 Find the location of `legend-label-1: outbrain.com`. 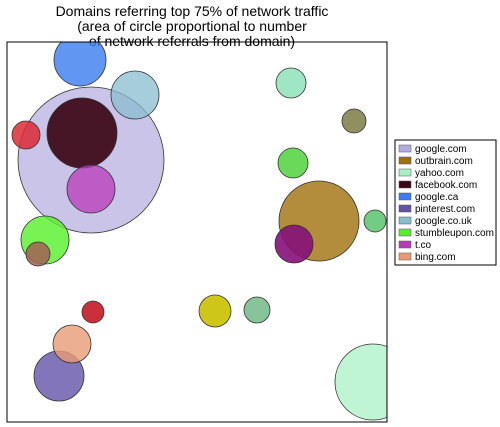

legend-label-1: outbrain.com is located at coordinates (444, 161).